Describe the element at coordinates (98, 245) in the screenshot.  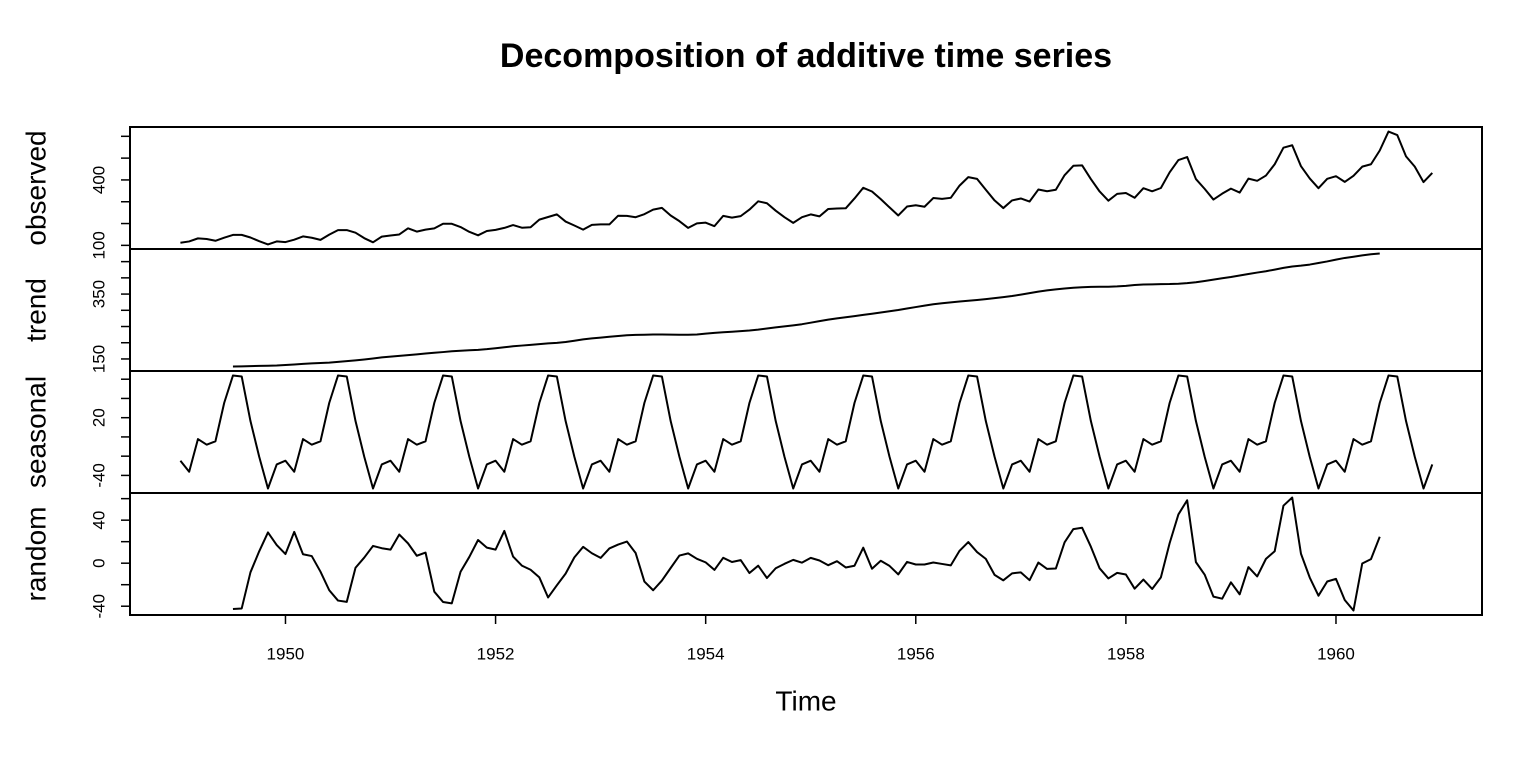
I see `y-tick-label: 100` at that location.